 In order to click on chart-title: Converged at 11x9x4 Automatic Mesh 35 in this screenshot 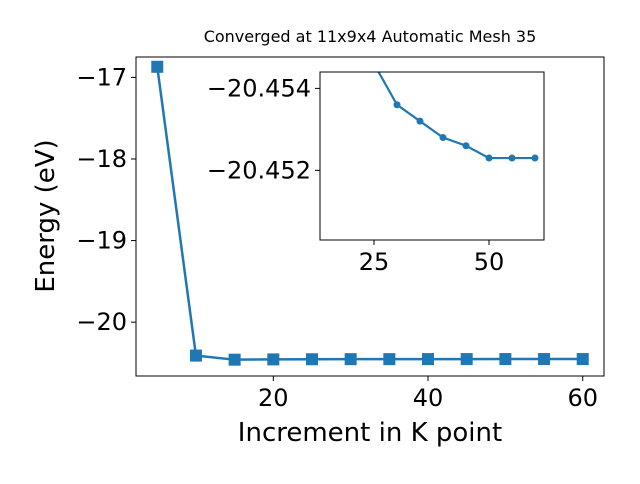, I will do `click(370, 36)`.